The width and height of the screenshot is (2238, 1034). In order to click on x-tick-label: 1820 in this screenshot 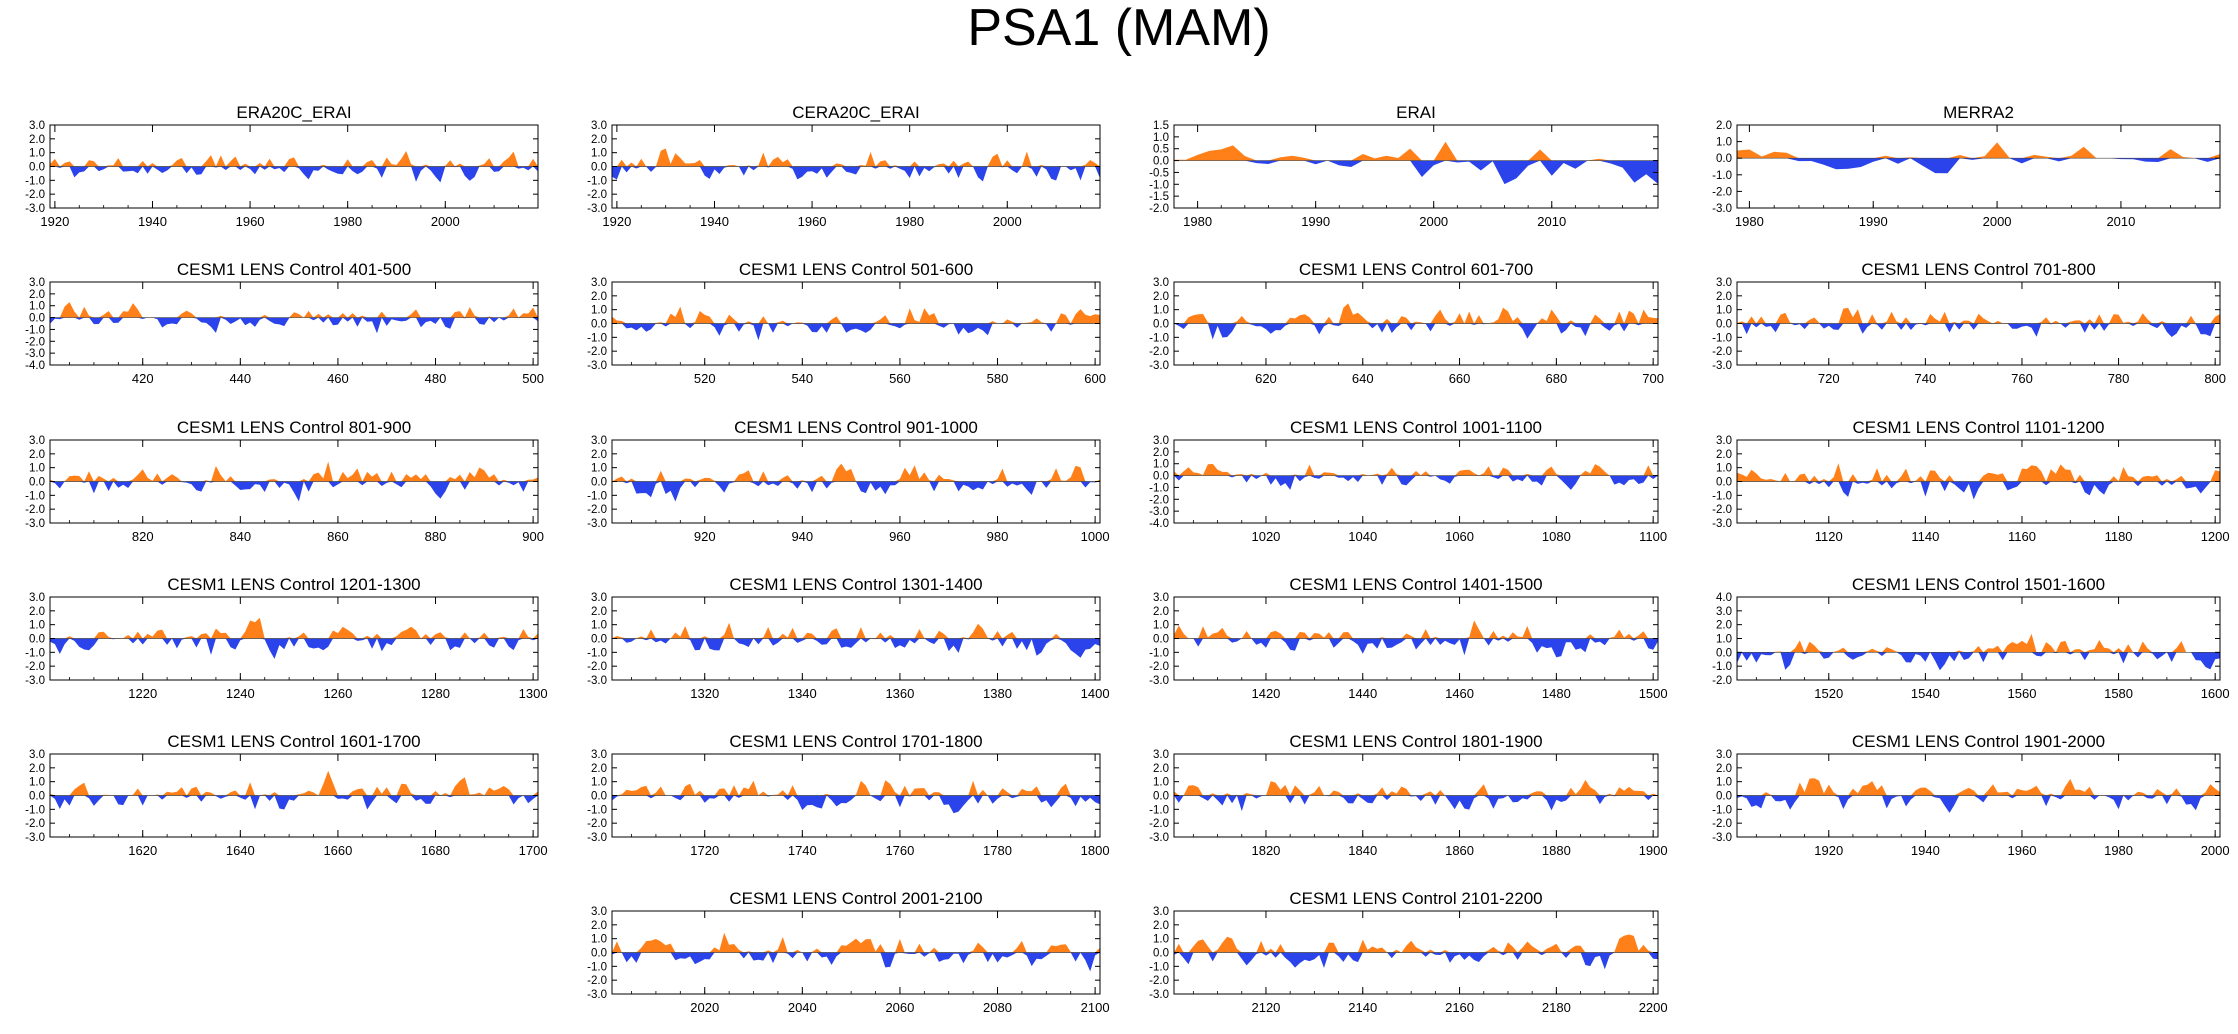, I will do `click(1265, 850)`.